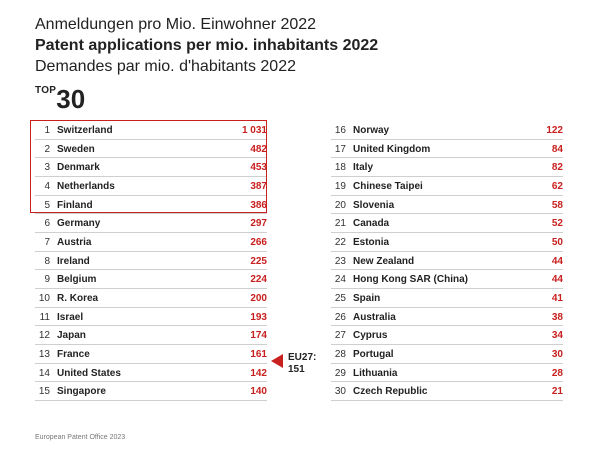 This screenshot has height=450, width=600. I want to click on ranking-row: 12 Japan 174, so click(151, 335).